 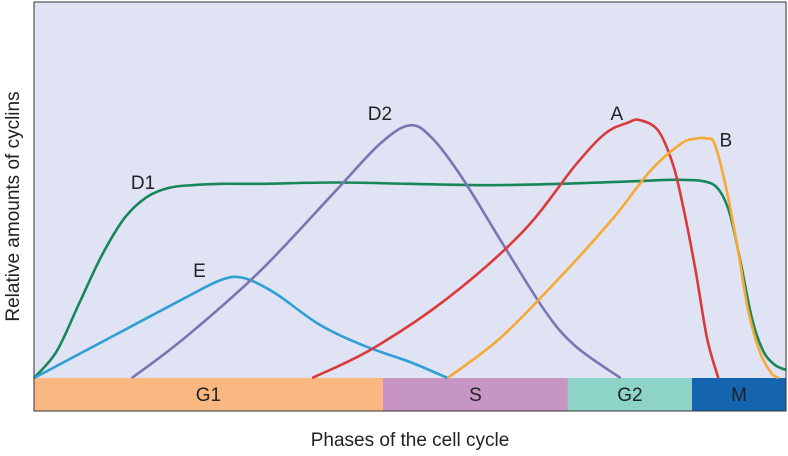 What do you see at coordinates (616, 114) in the screenshot?
I see `curve-label-a: A` at bounding box center [616, 114].